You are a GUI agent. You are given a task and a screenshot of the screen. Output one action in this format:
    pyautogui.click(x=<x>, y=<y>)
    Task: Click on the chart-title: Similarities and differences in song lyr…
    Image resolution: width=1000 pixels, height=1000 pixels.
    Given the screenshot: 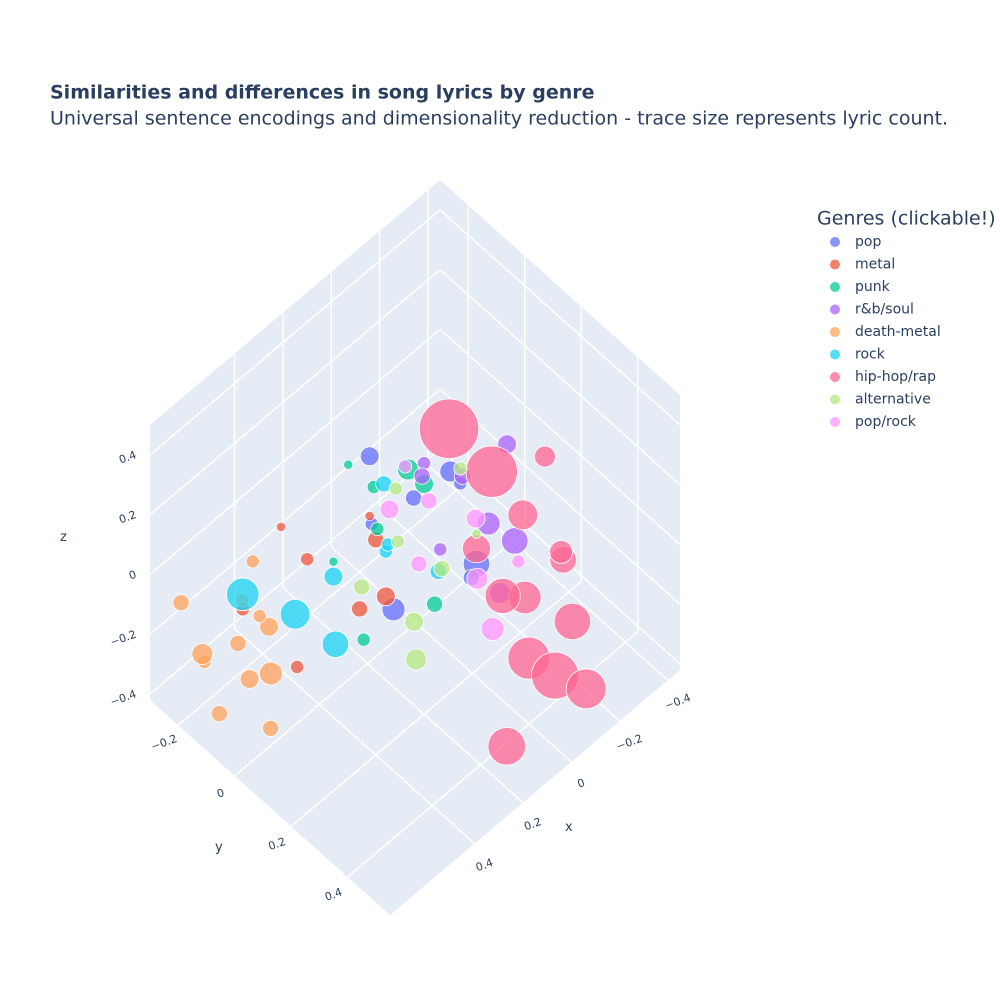 What is the action you would take?
    pyautogui.click(x=322, y=93)
    